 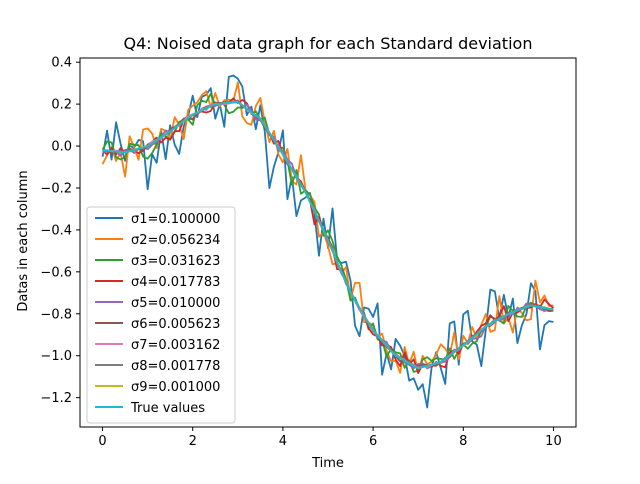 What do you see at coordinates (56, 314) in the screenshot?
I see `y-tick-label: −0.8` at bounding box center [56, 314].